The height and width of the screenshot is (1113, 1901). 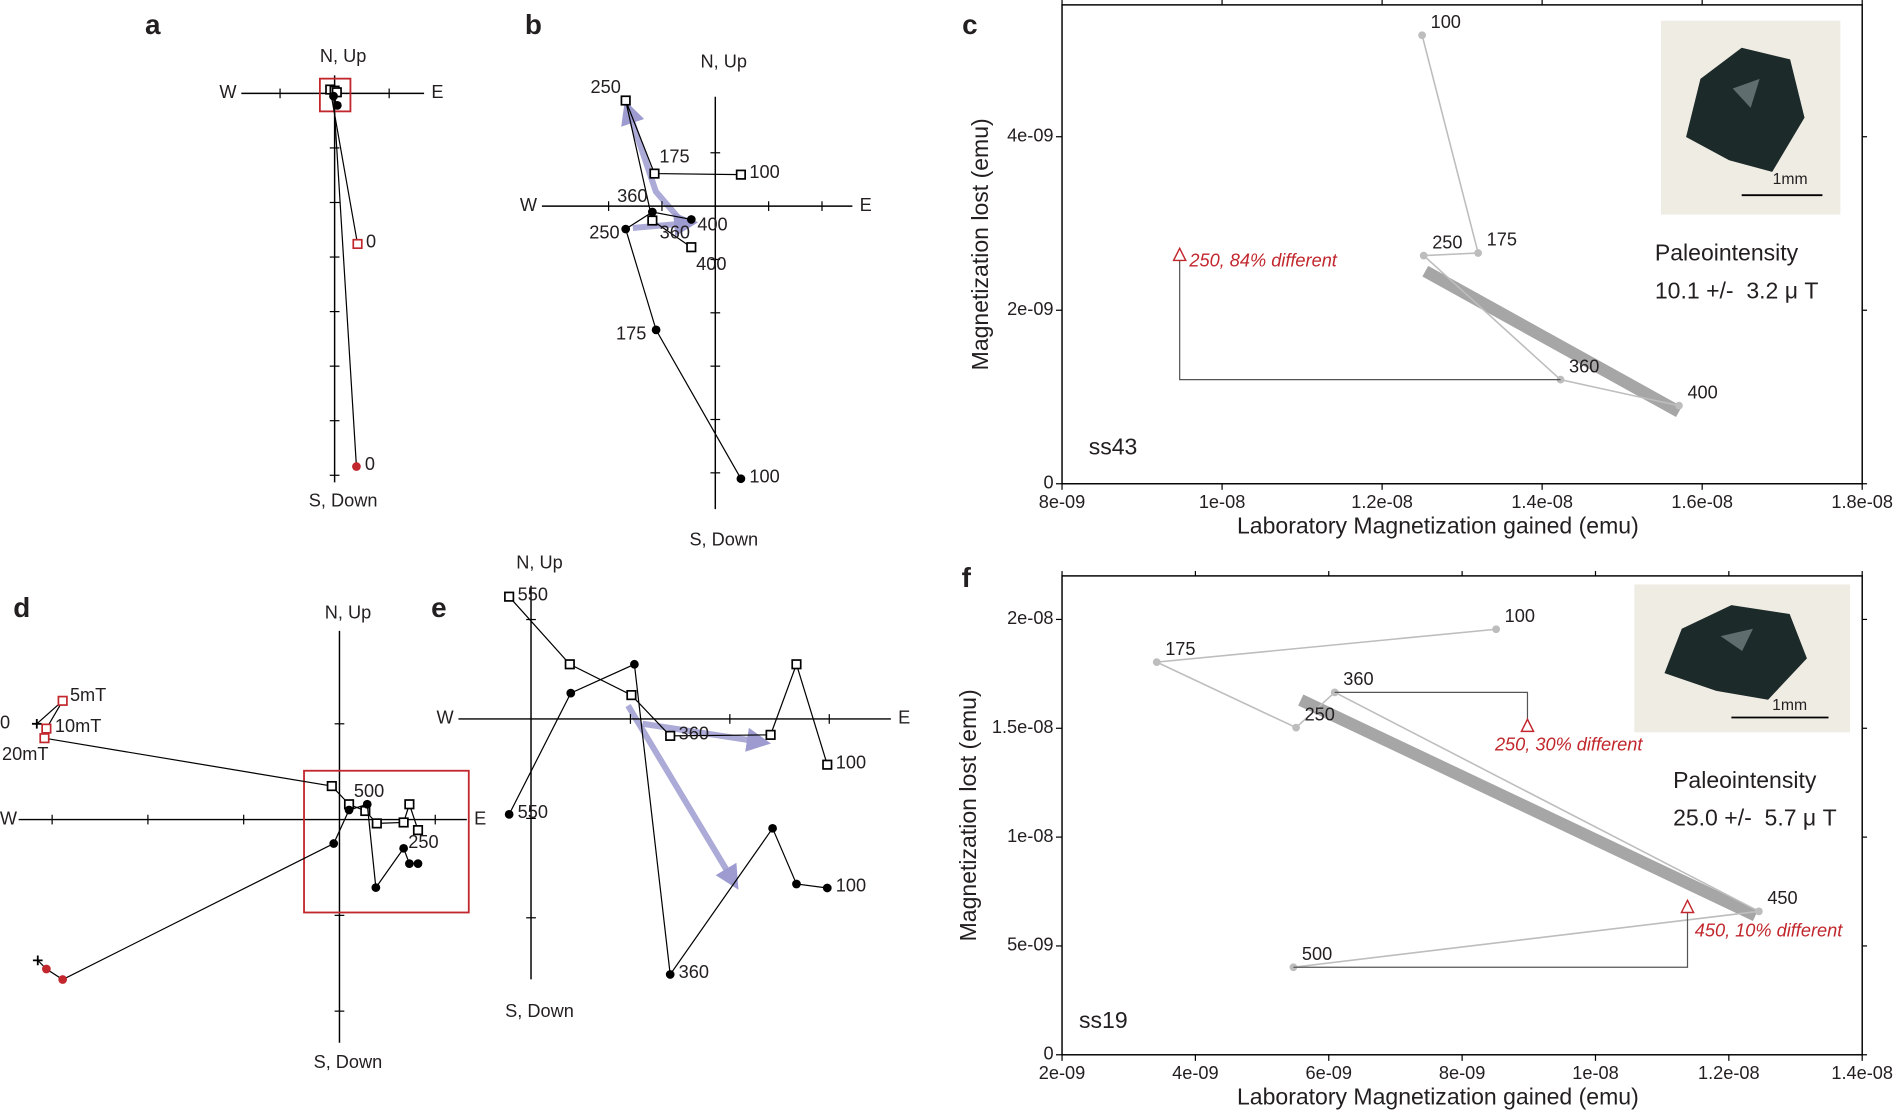 What do you see at coordinates (1030, 309) in the screenshot?
I see `y-tick-label: 2e-09` at bounding box center [1030, 309].